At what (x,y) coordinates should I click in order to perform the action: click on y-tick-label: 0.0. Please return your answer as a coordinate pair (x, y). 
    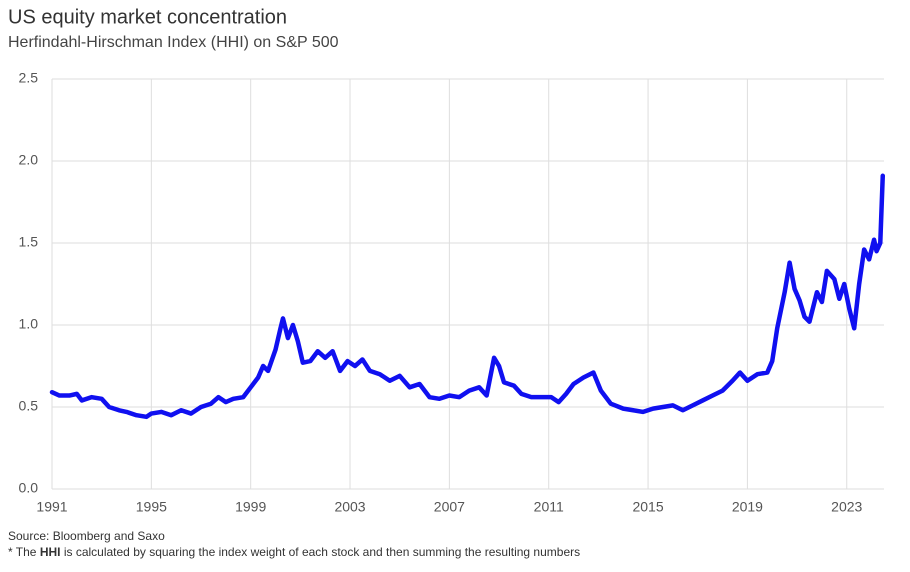
    Looking at the image, I should click on (29, 488).